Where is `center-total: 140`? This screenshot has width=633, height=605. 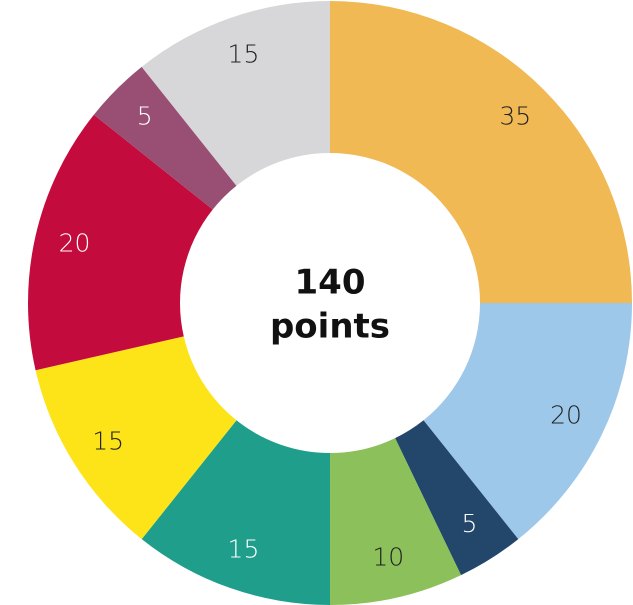 center-total: 140 is located at coordinates (330, 283).